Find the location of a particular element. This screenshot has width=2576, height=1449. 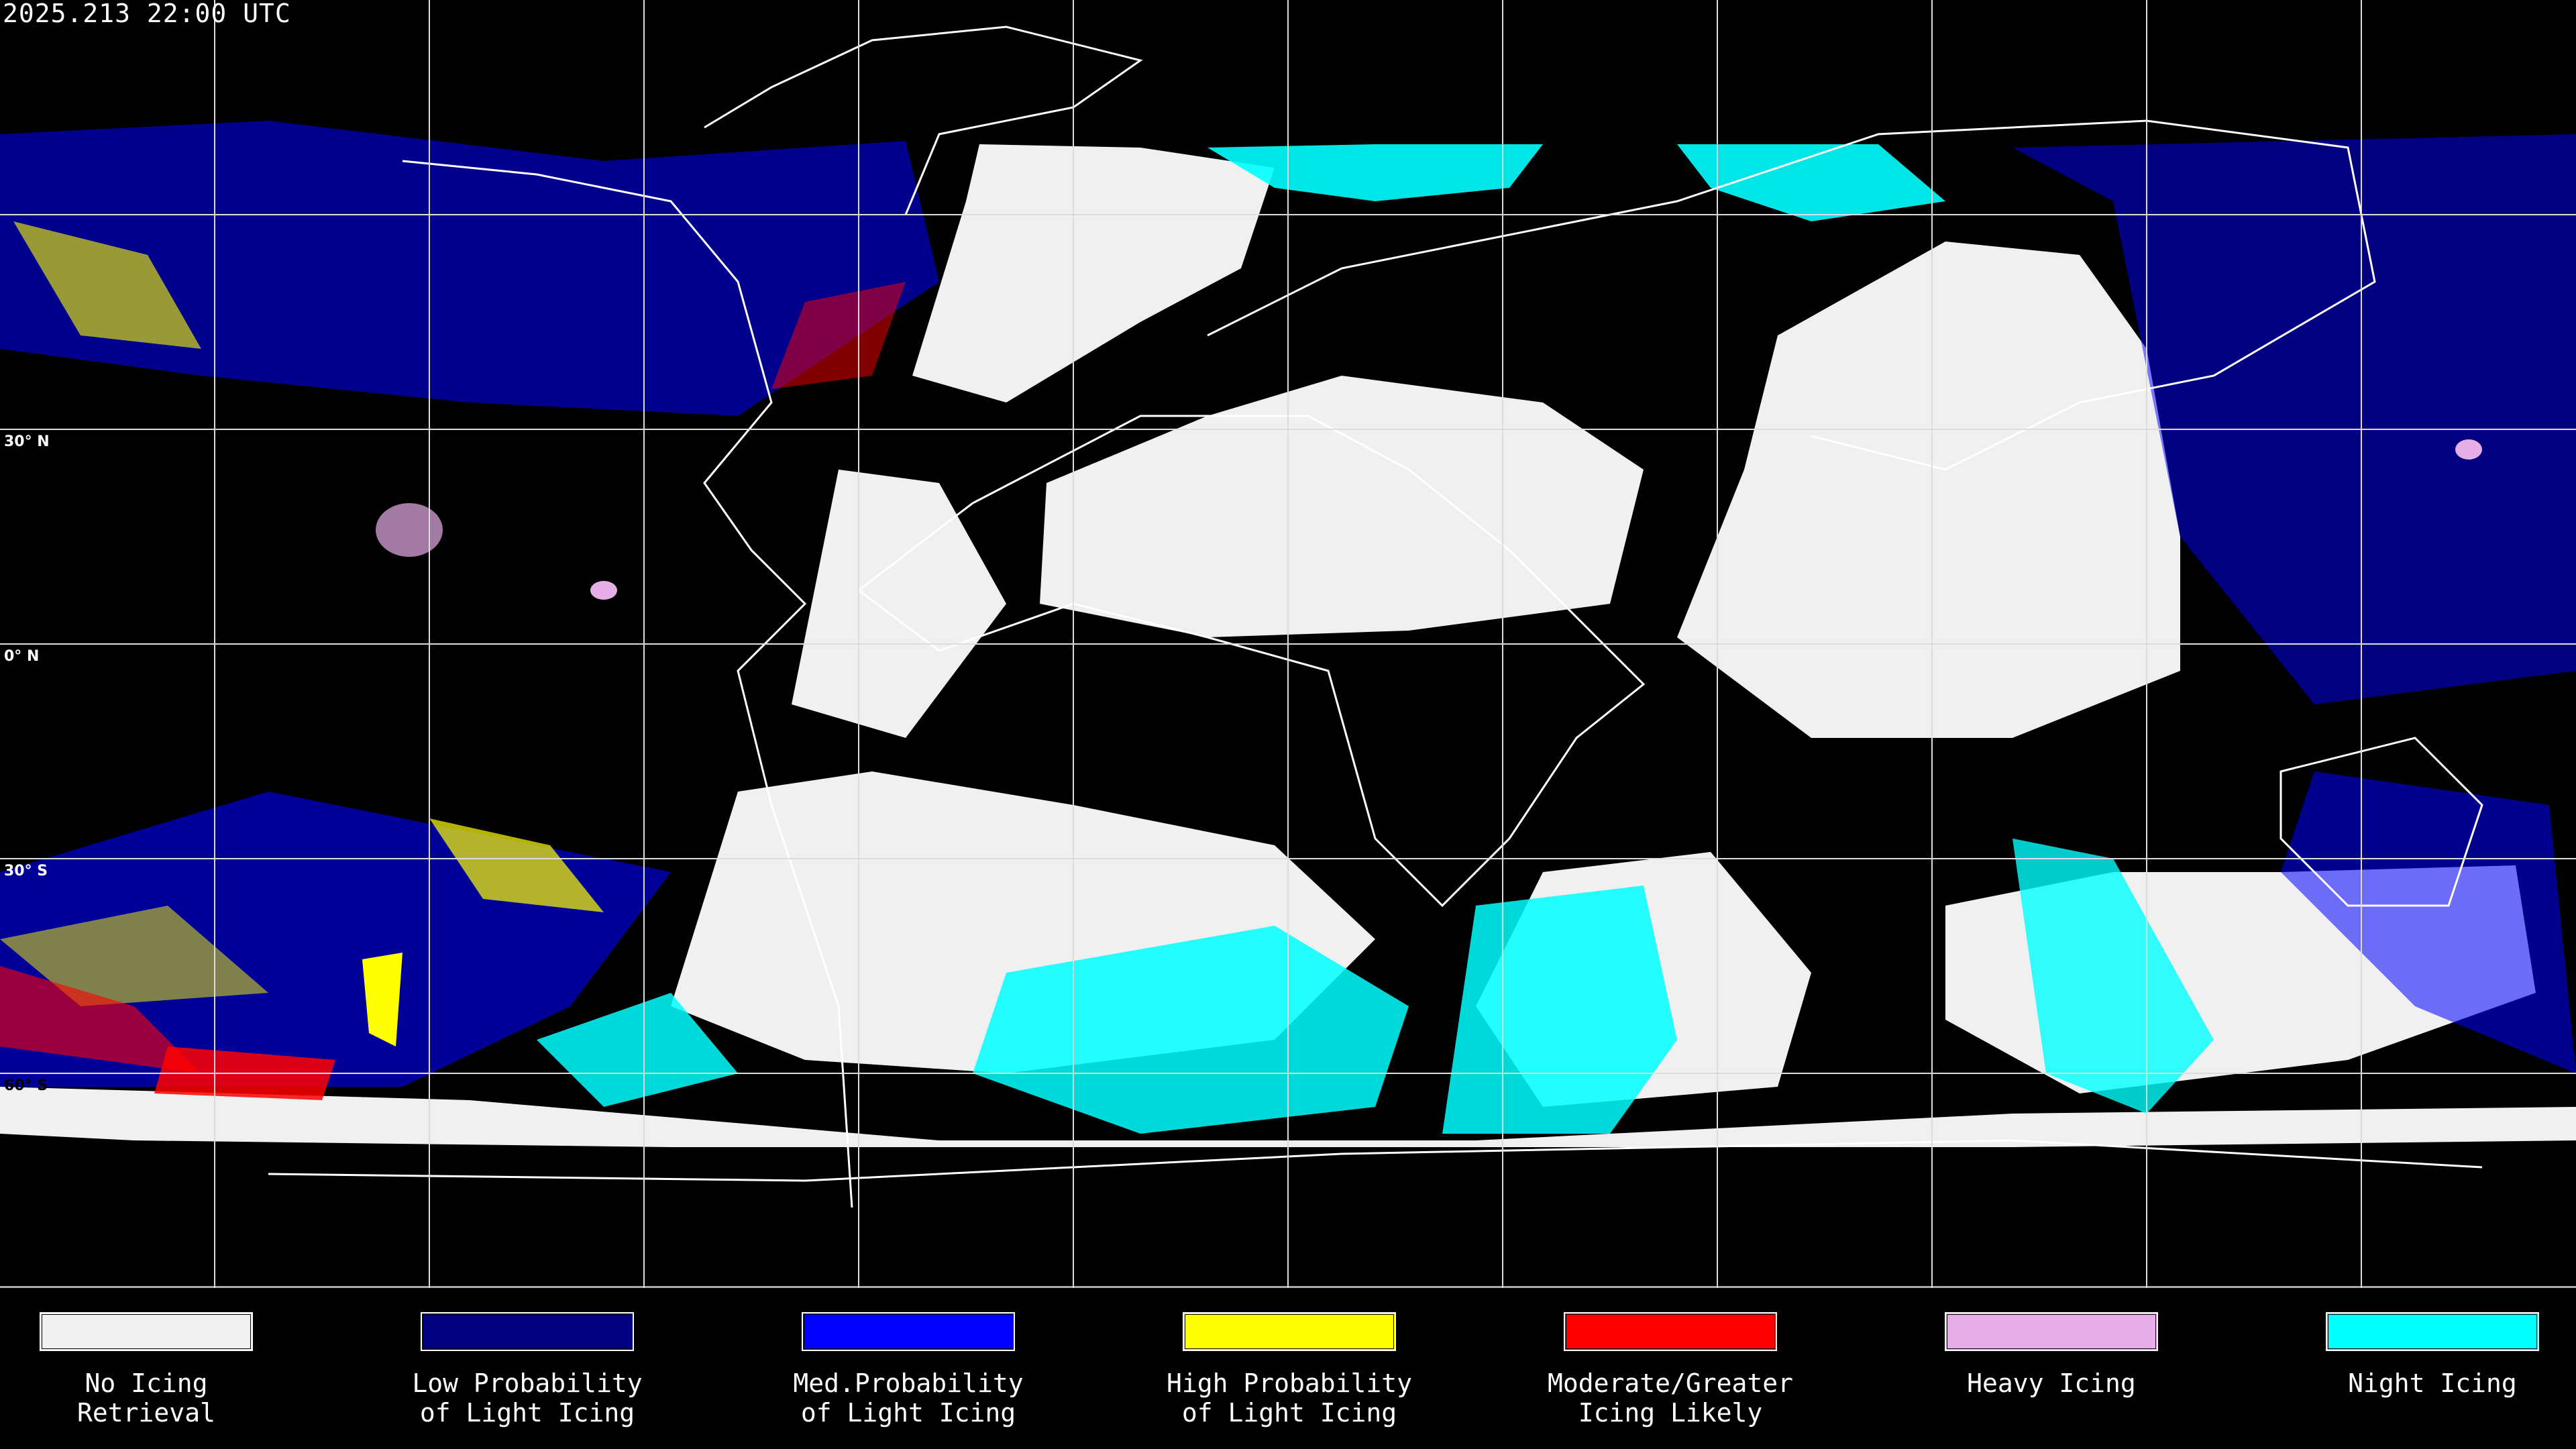

timestamp: 2025.213 22:00 UTC is located at coordinates (147, 14).